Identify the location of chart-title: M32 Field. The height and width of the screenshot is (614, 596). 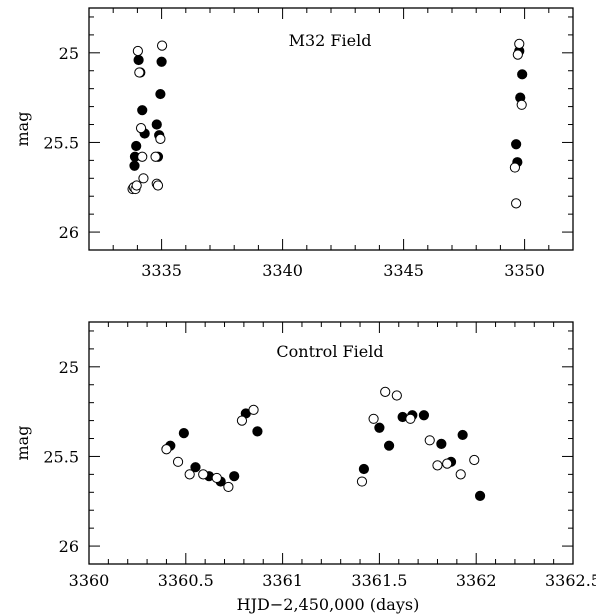
(330, 40).